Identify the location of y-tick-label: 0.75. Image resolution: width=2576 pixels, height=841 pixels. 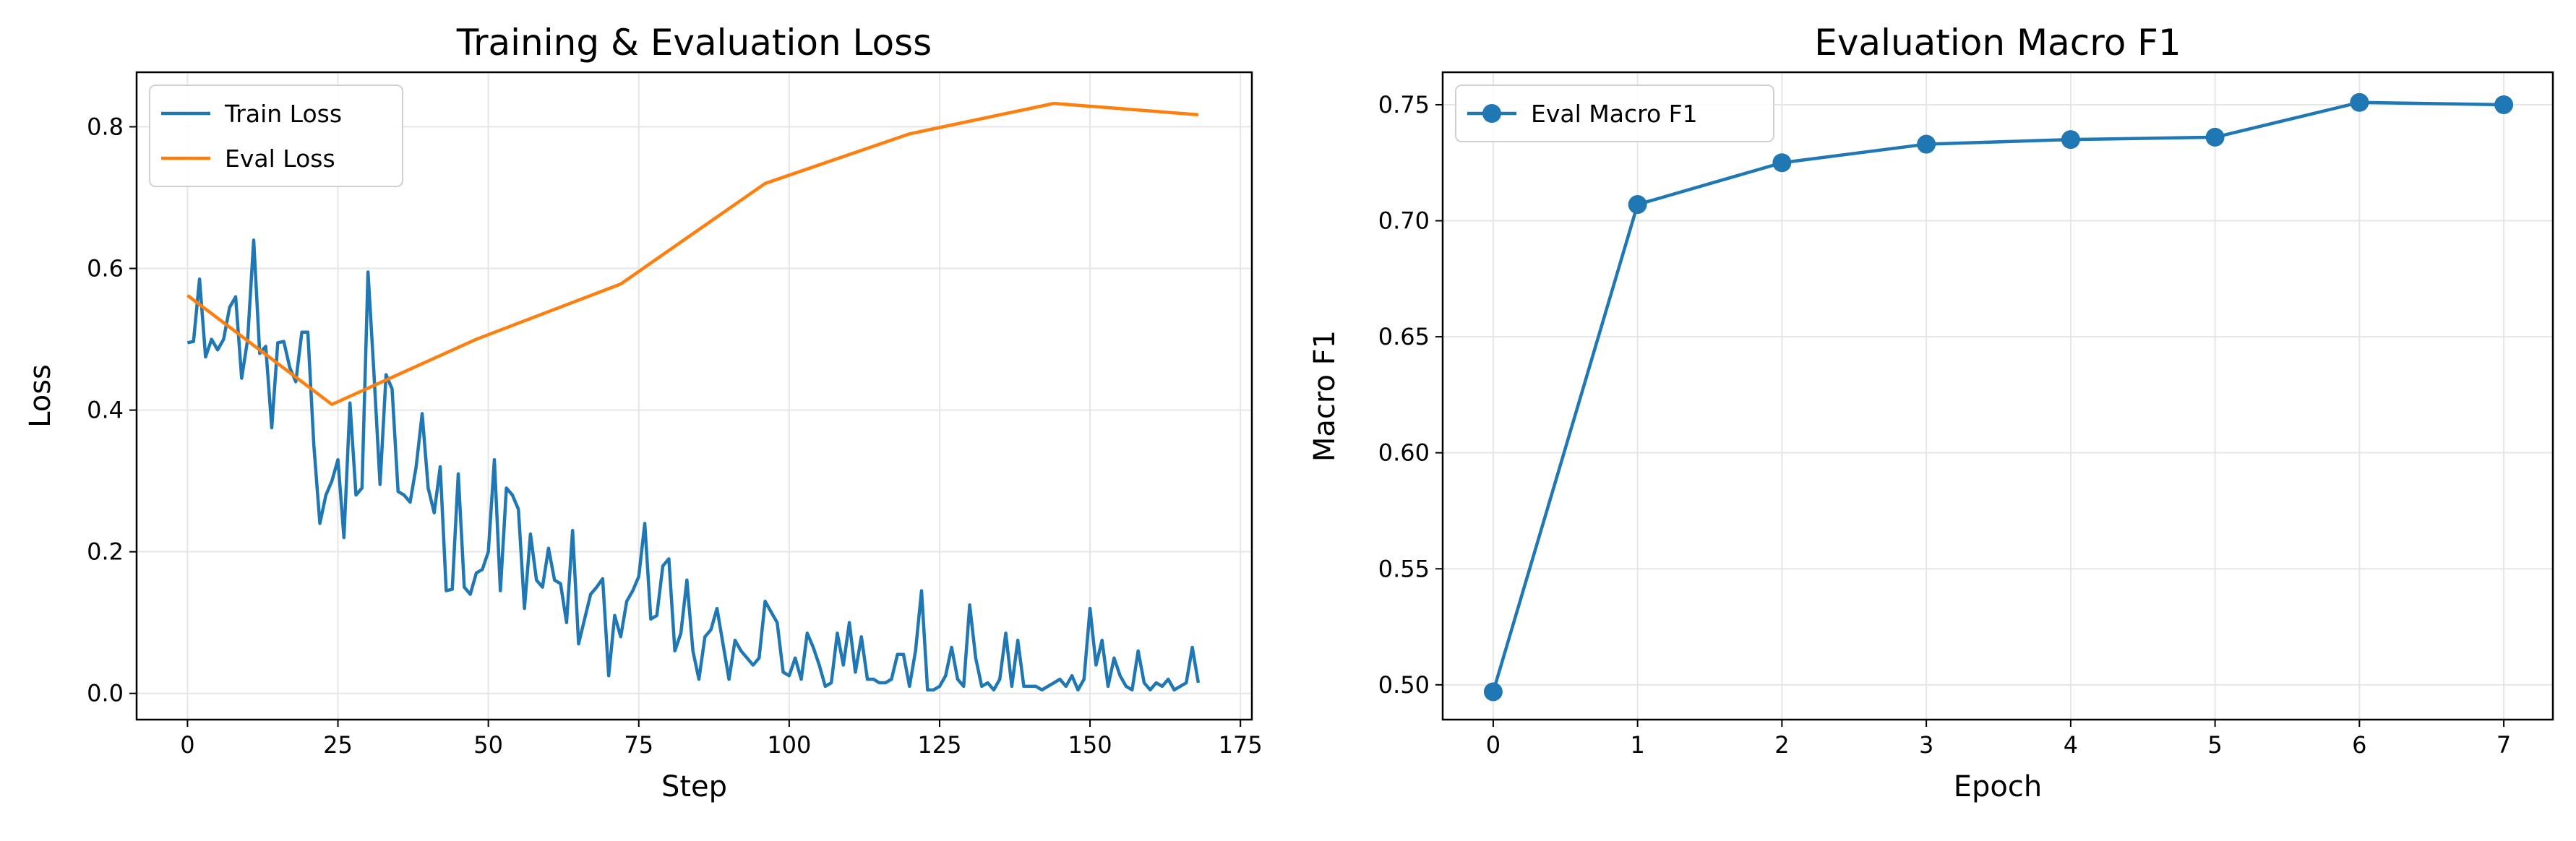
(1404, 104).